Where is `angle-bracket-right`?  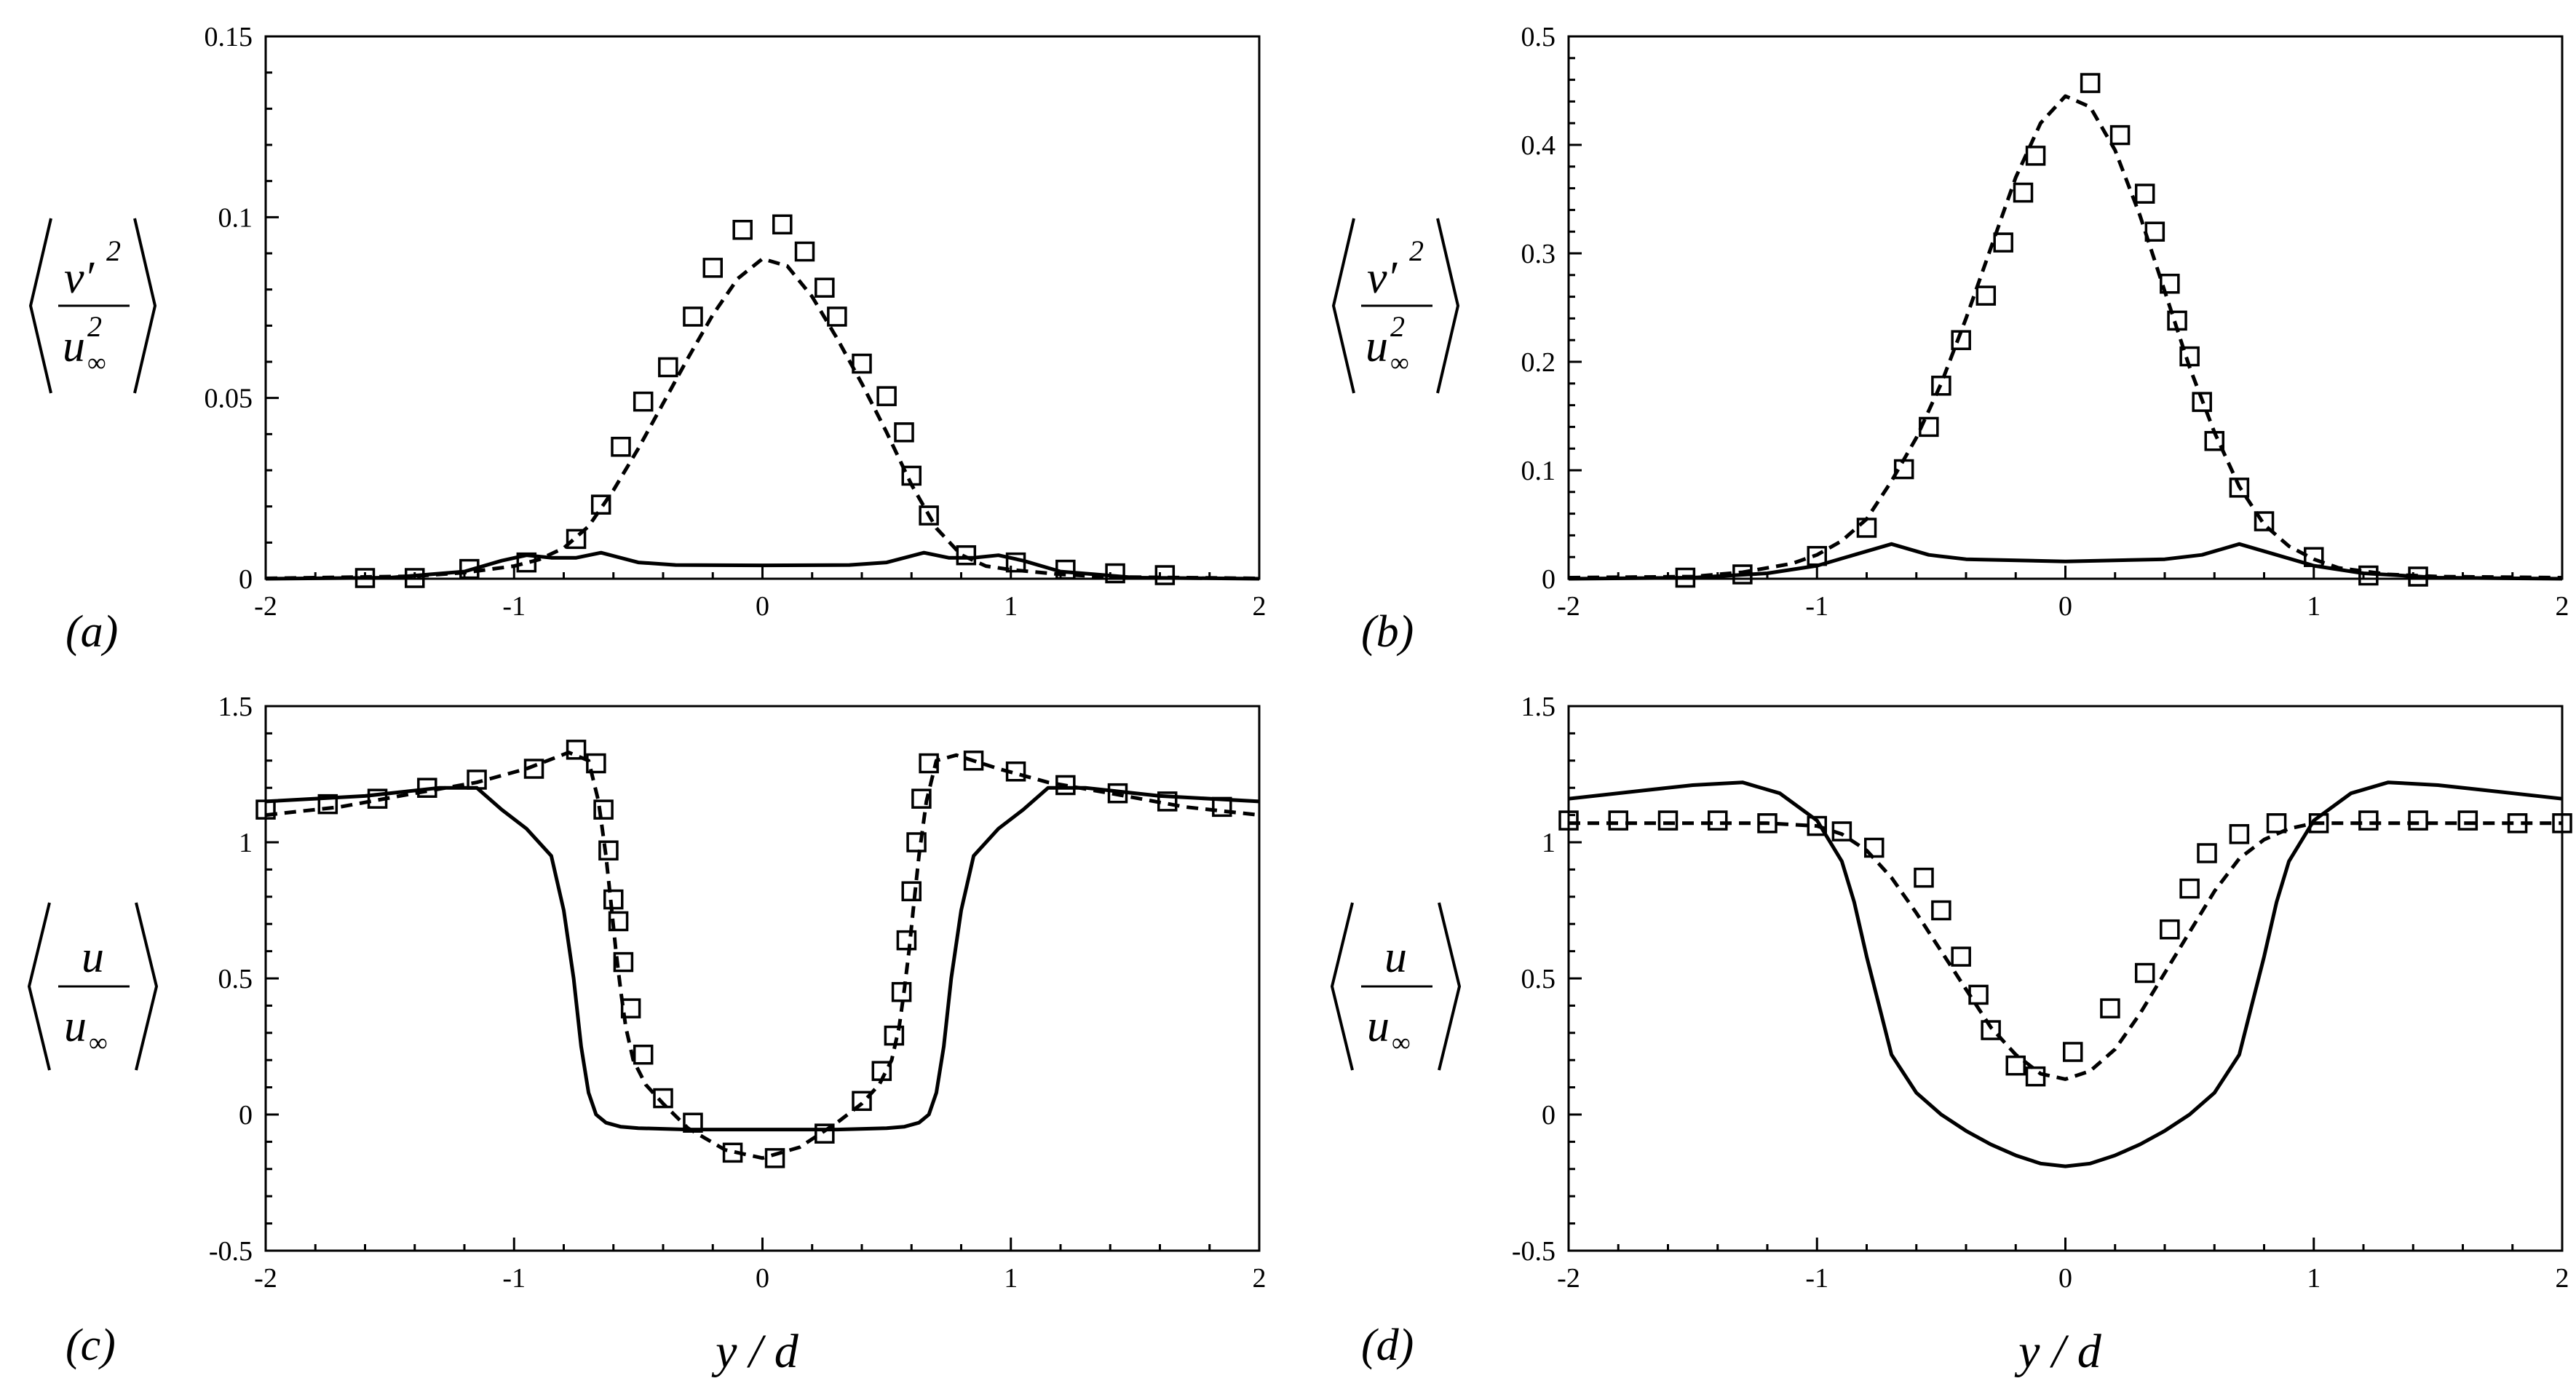 angle-bracket-right is located at coordinates (1450, 986).